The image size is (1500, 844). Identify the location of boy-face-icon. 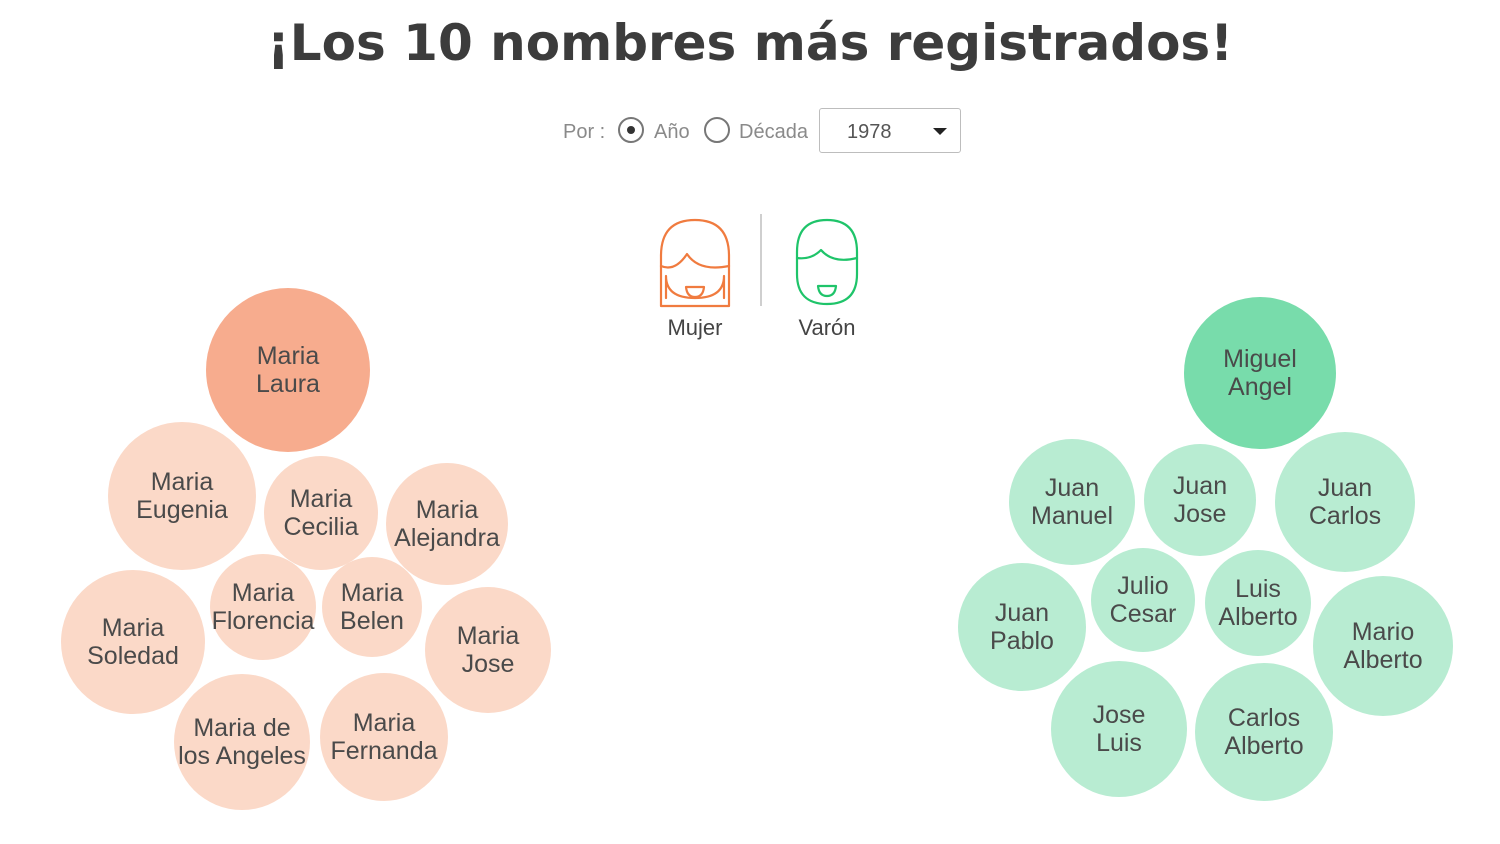
(827, 262).